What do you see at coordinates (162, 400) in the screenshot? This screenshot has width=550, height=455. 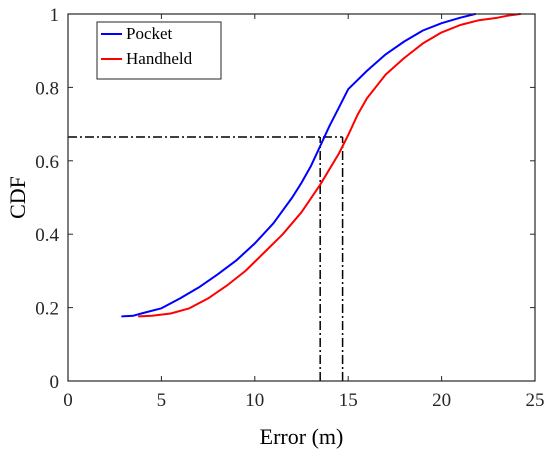 I see `x-tick-label: 5` at bounding box center [162, 400].